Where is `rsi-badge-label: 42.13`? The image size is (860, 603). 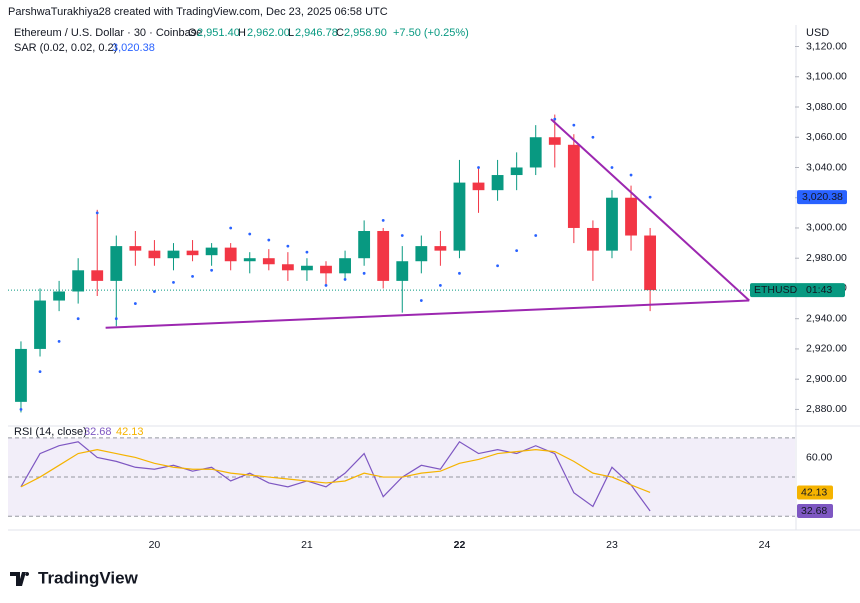 rsi-badge-label: 42.13 is located at coordinates (814, 492).